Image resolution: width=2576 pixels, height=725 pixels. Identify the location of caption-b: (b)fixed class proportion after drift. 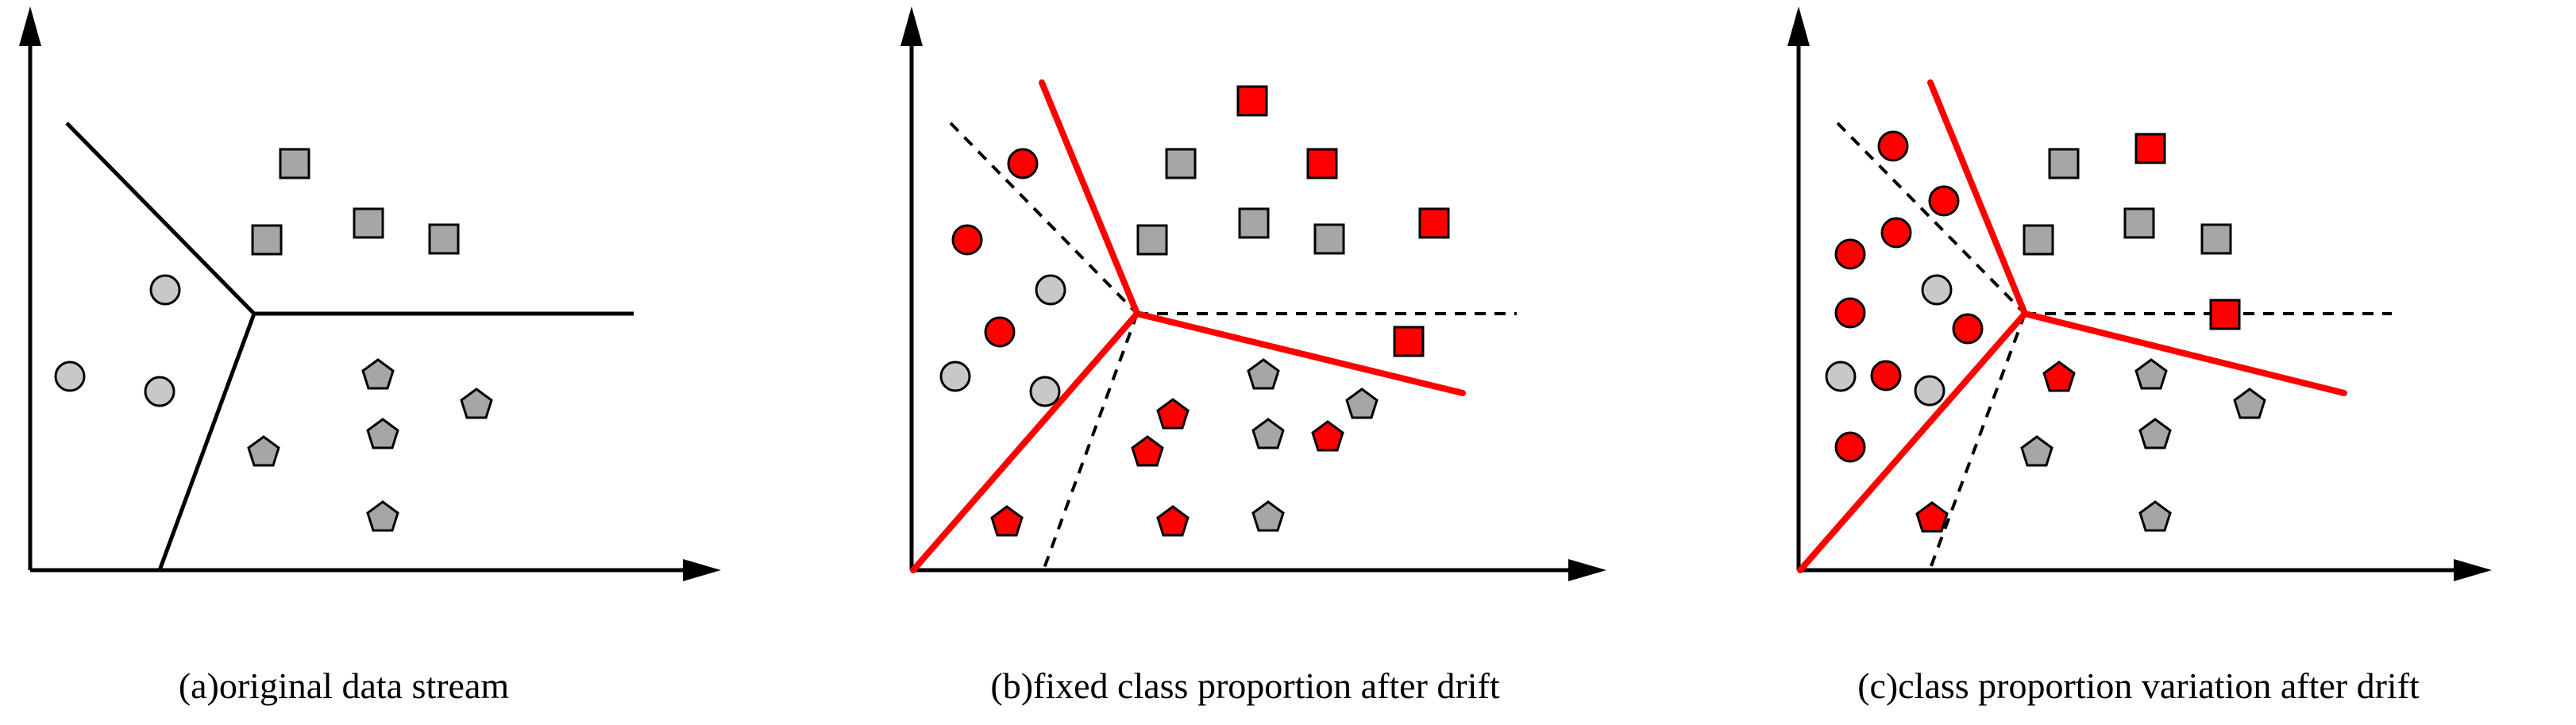
(1244, 685).